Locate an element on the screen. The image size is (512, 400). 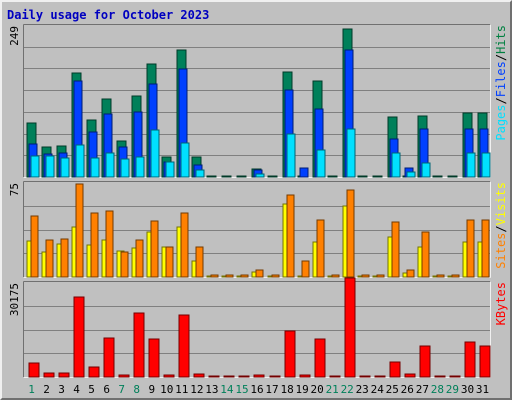
day-label: 2 is located at coordinates (46, 389).